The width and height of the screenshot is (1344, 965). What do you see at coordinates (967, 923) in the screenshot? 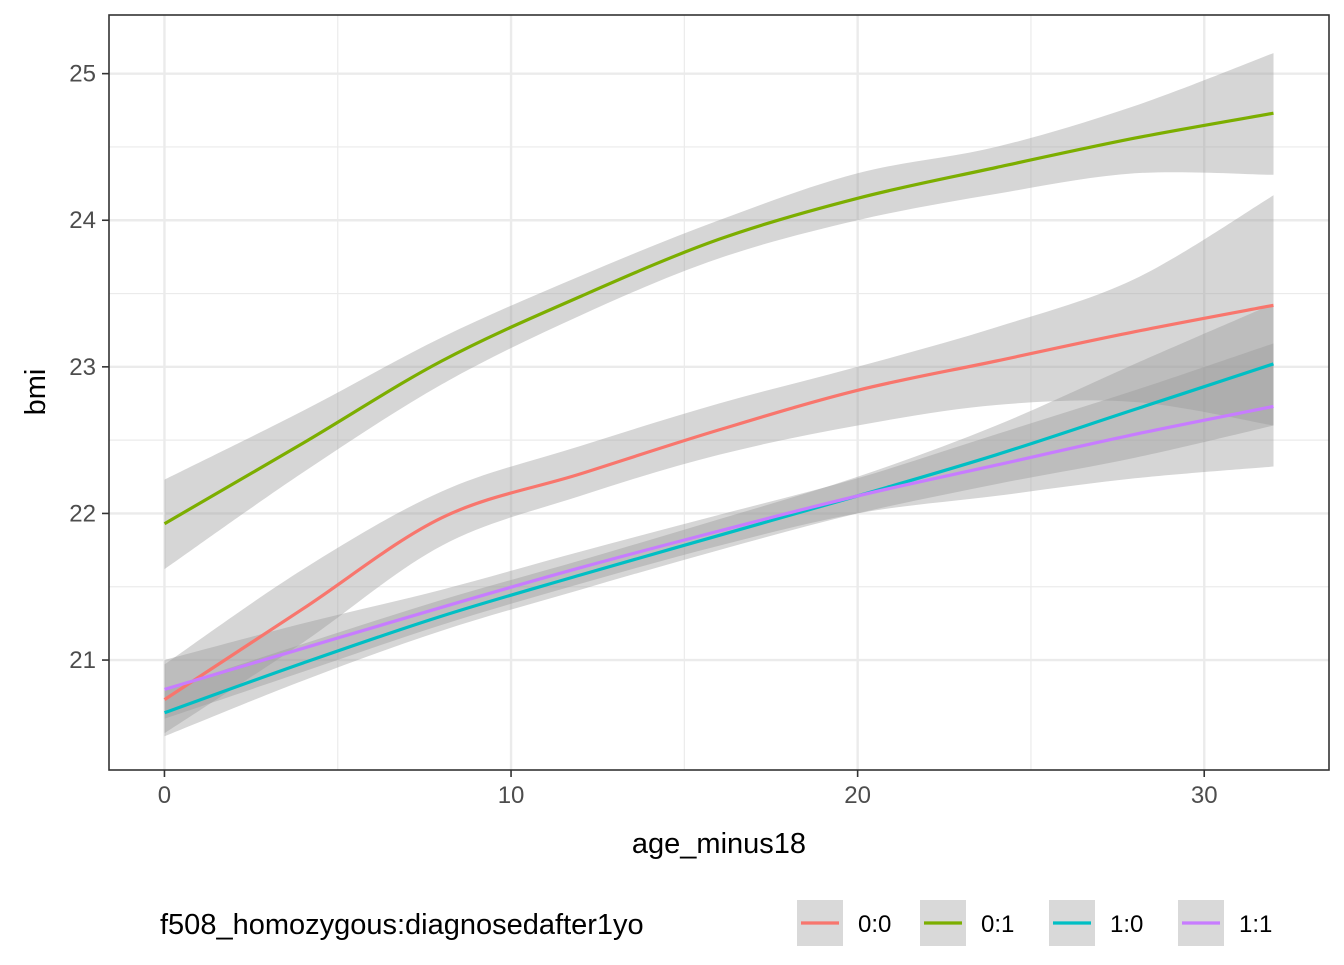
I see `legend-item-0-1: 0:1` at bounding box center [967, 923].